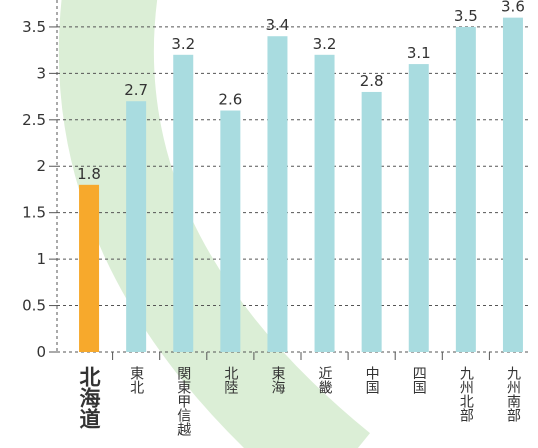 The width and height of the screenshot is (538, 448). What do you see at coordinates (34, 27) in the screenshot?
I see `y-tick-label: 3.5` at bounding box center [34, 27].